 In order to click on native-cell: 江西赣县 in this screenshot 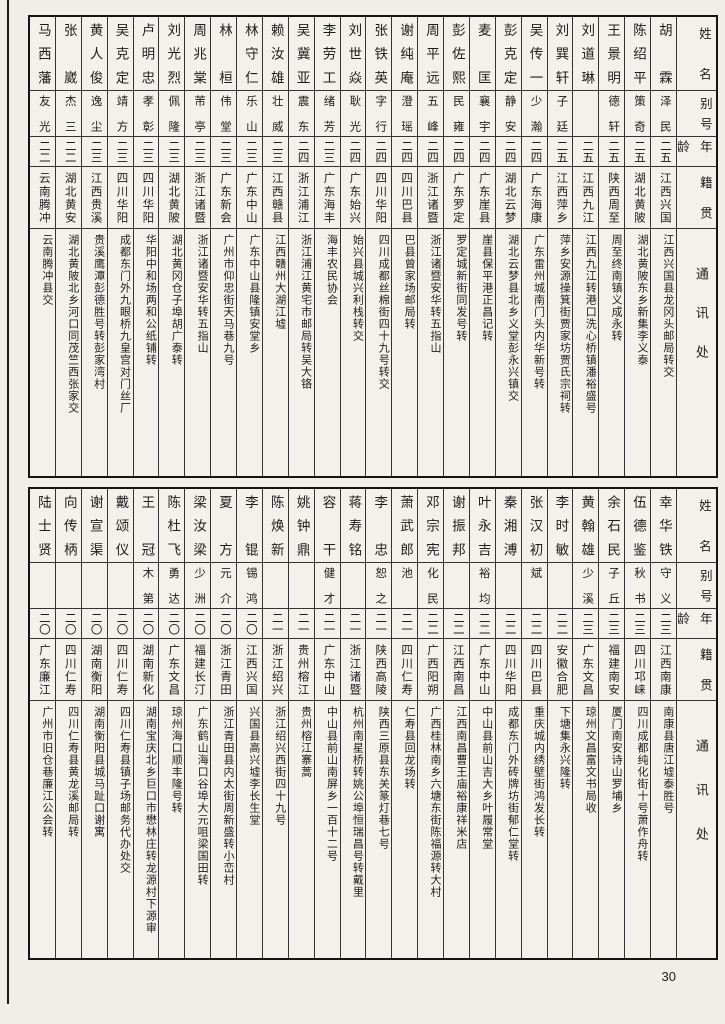, I will do `click(275, 197)`.